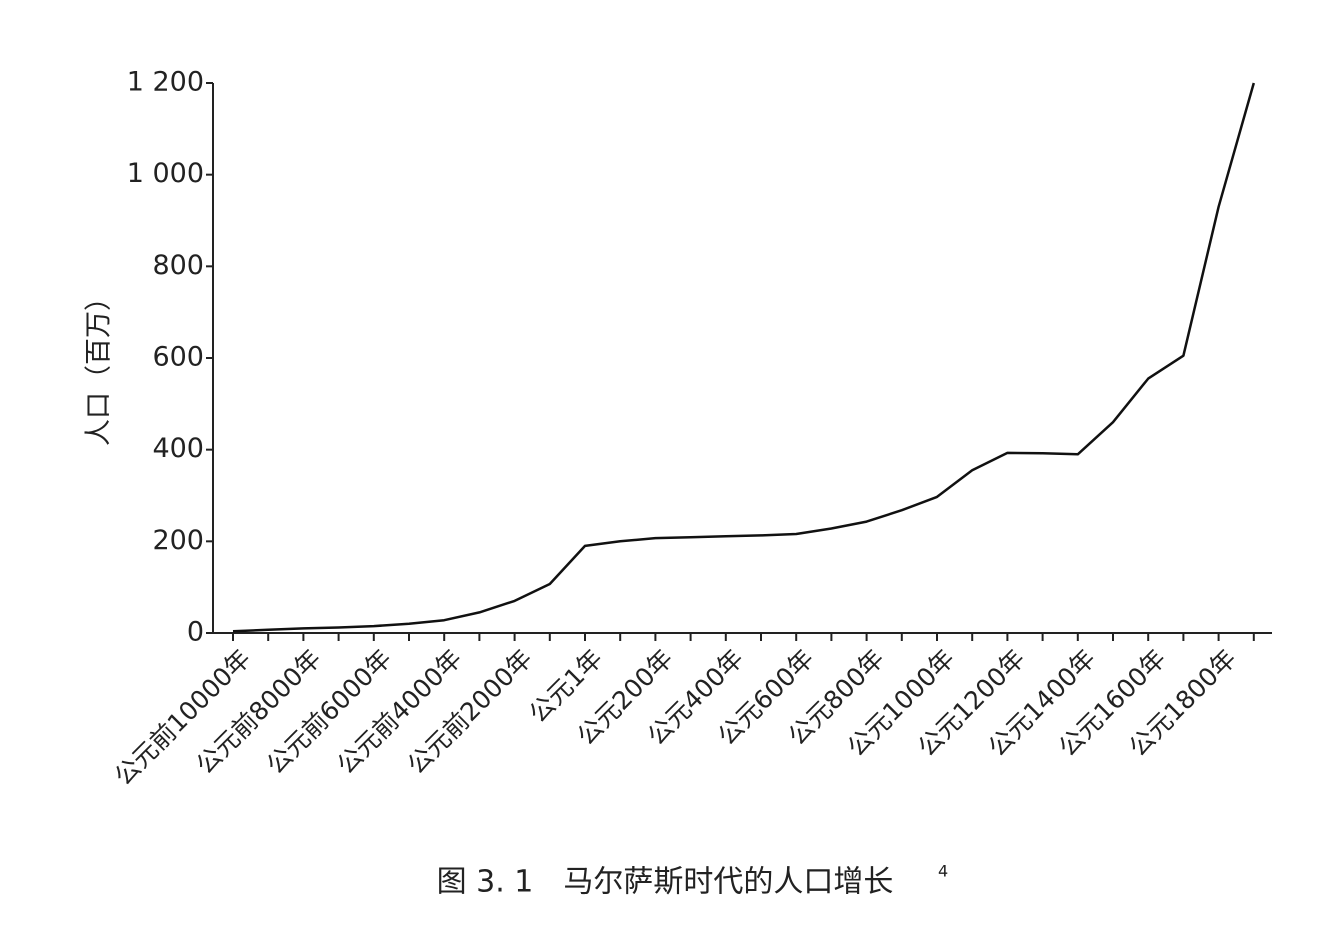  What do you see at coordinates (665, 882) in the screenshot?
I see `chart-title: 图 3. 1 马尔萨斯时代的人口增长` at bounding box center [665, 882].